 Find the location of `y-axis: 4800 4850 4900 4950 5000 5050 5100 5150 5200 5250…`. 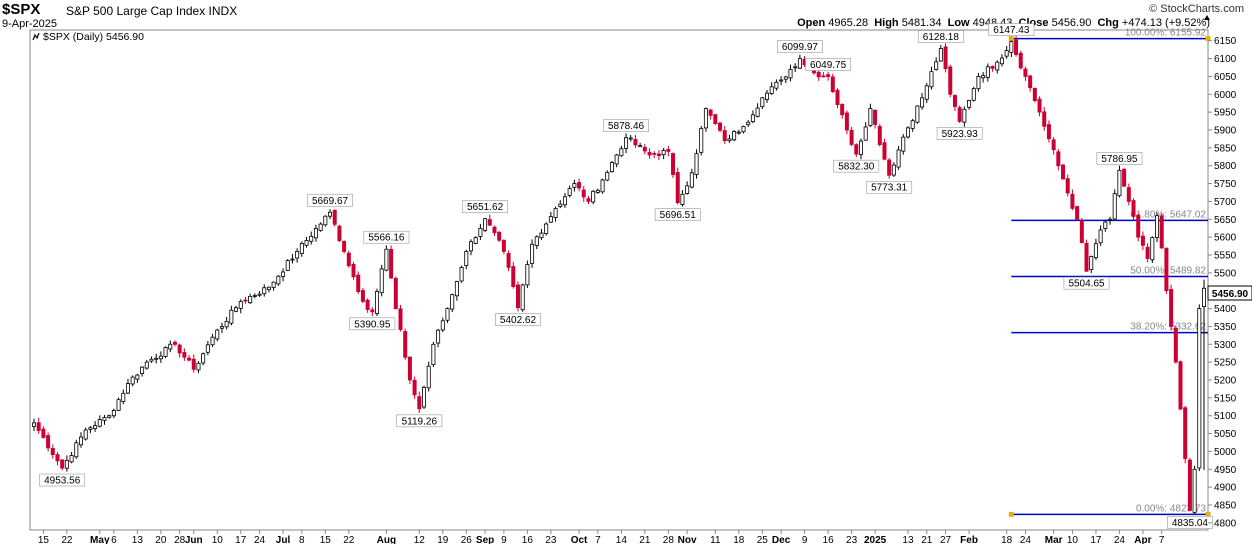

y-axis: 4800 4850 4900 4950 5000 5050 5100 5150 5200 5250… is located at coordinates (1222, 282).